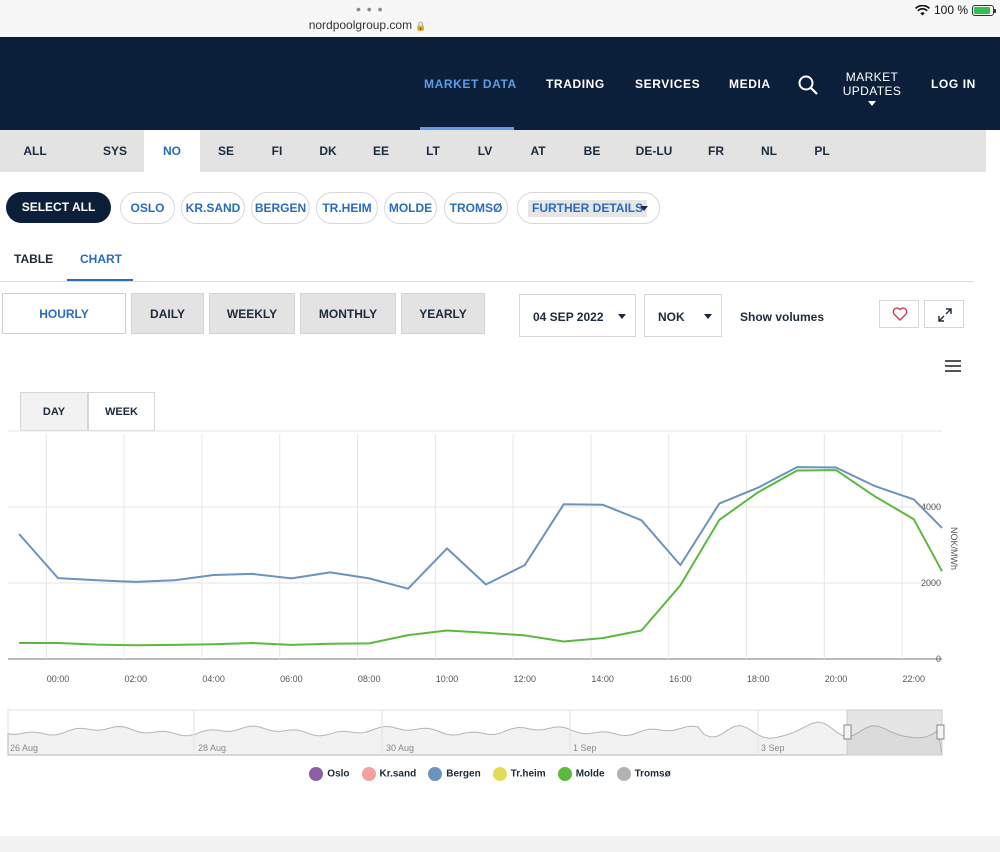 This screenshot has width=1000, height=852. Describe the element at coordinates (750, 84) in the screenshot. I see `nav-media: MEDIA` at that location.